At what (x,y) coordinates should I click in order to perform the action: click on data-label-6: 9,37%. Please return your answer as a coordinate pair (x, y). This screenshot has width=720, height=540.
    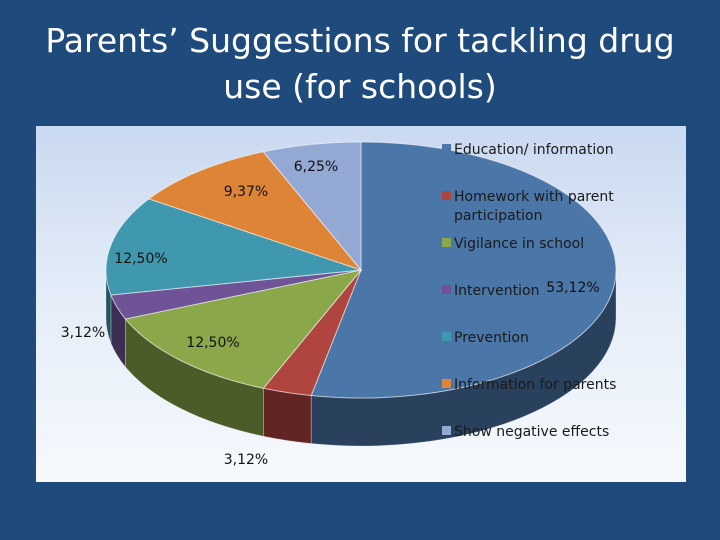
    Looking at the image, I should click on (246, 192).